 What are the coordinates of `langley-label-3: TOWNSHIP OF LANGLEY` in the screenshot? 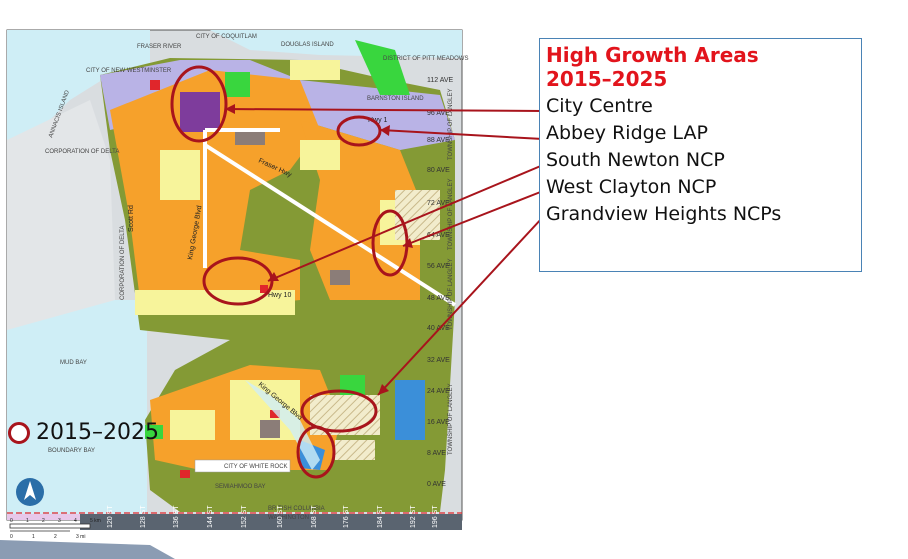 It's located at (451, 214).